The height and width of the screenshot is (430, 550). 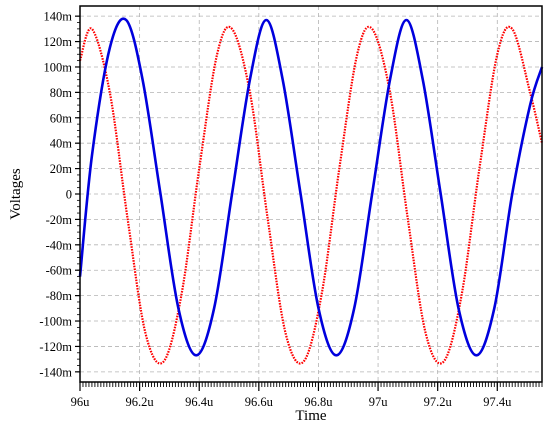 I want to click on x-tick-label: 97.4u, so click(x=497, y=402).